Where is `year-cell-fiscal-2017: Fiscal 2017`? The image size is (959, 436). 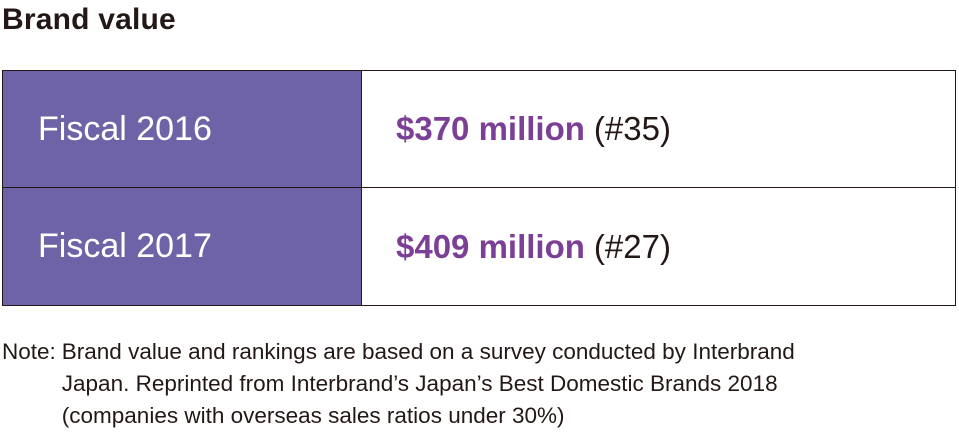
year-cell-fiscal-2017: Fiscal 2017 is located at coordinates (182, 246).